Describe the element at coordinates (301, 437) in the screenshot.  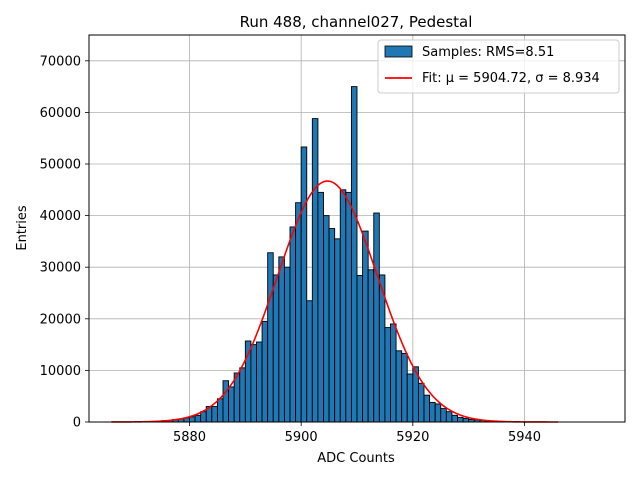
I see `x-tick-label: 5900` at that location.